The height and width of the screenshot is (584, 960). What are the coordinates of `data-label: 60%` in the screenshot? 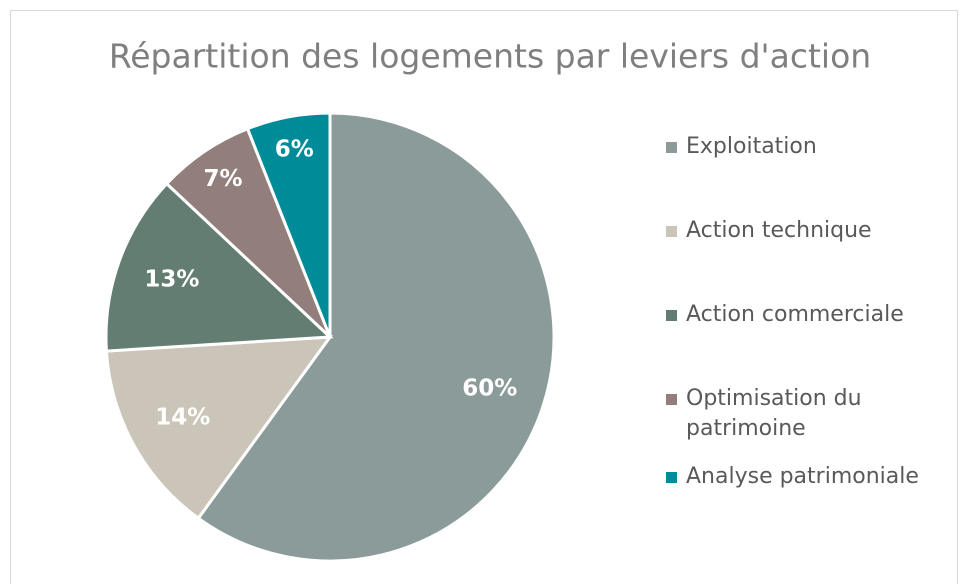 It's located at (489, 388).